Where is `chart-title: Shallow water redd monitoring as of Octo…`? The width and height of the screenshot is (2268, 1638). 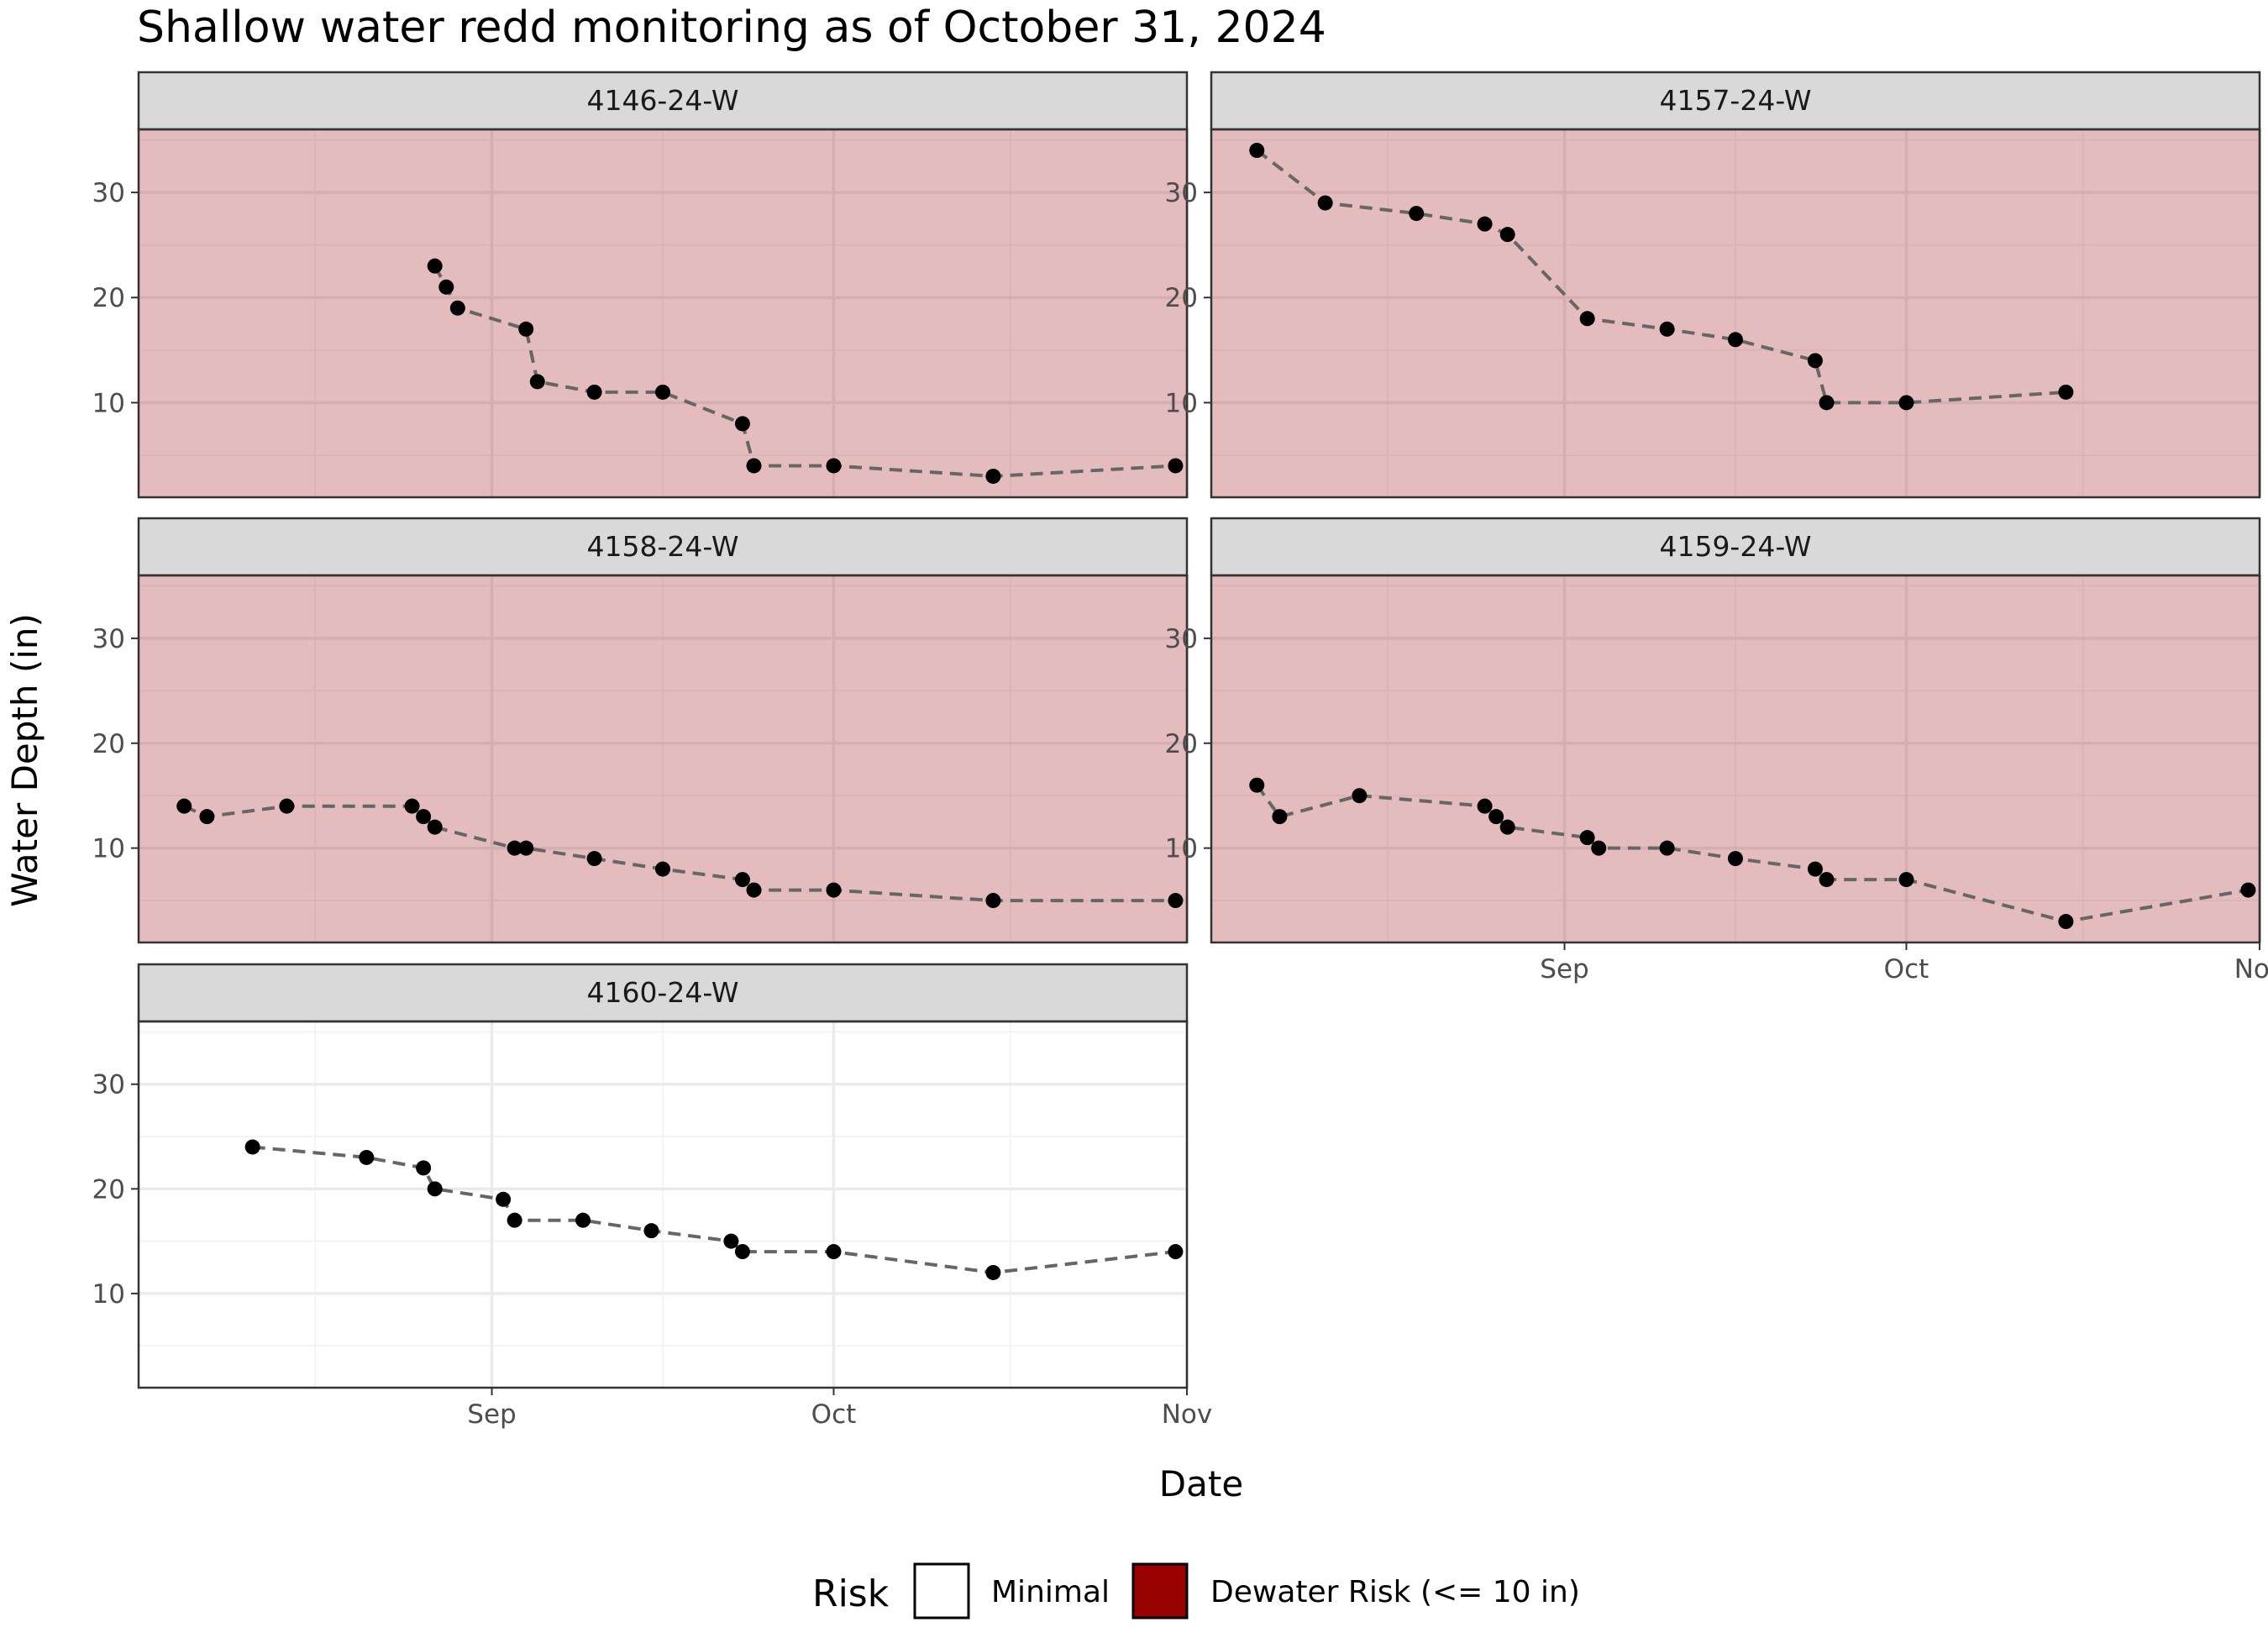
chart-title: Shallow water redd monitoring as of Octo… is located at coordinates (731, 28).